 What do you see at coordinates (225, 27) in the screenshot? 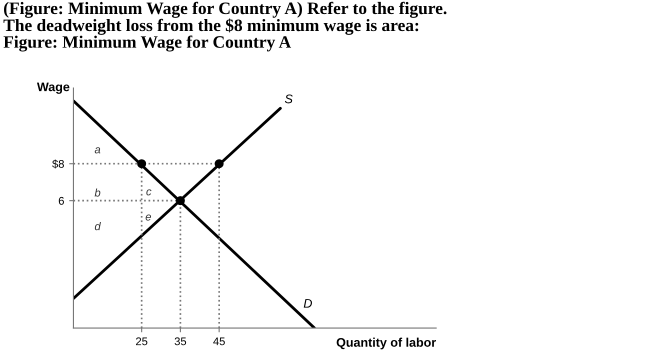
I see `chart-title: (Figure: Minimum Wage for Country A) Refer to the figure. The deadweight loss from the $8 minimum wage is area: Figure: Minimum Wage for Country A` at bounding box center [225, 27].